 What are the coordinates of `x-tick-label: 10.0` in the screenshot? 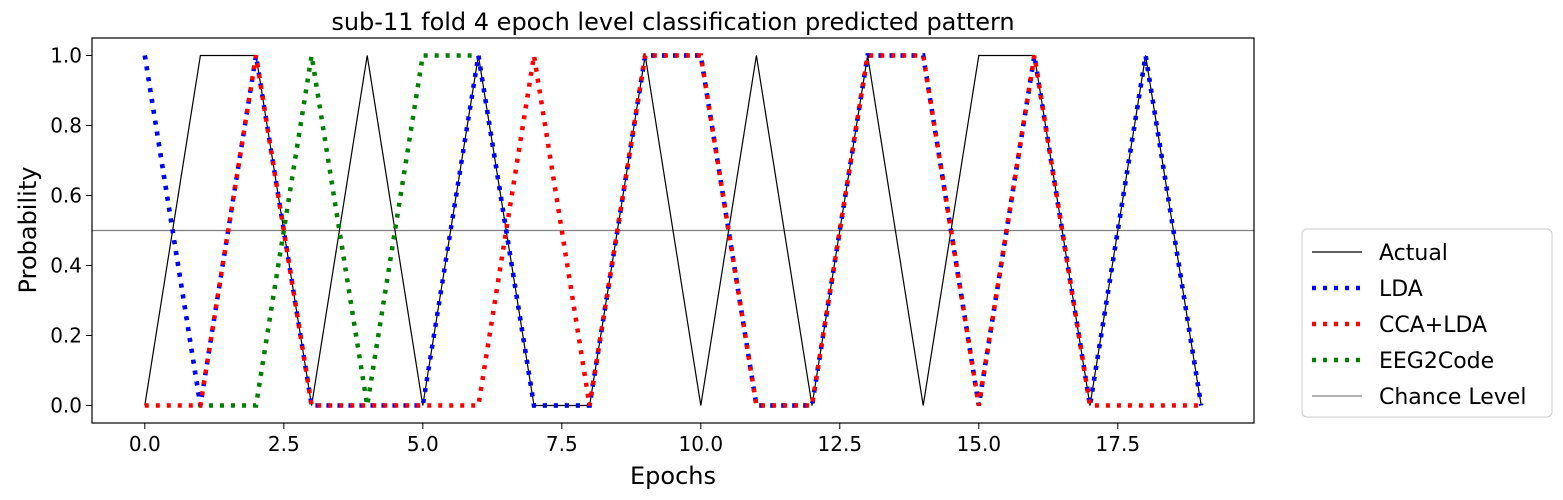 It's located at (701, 444).